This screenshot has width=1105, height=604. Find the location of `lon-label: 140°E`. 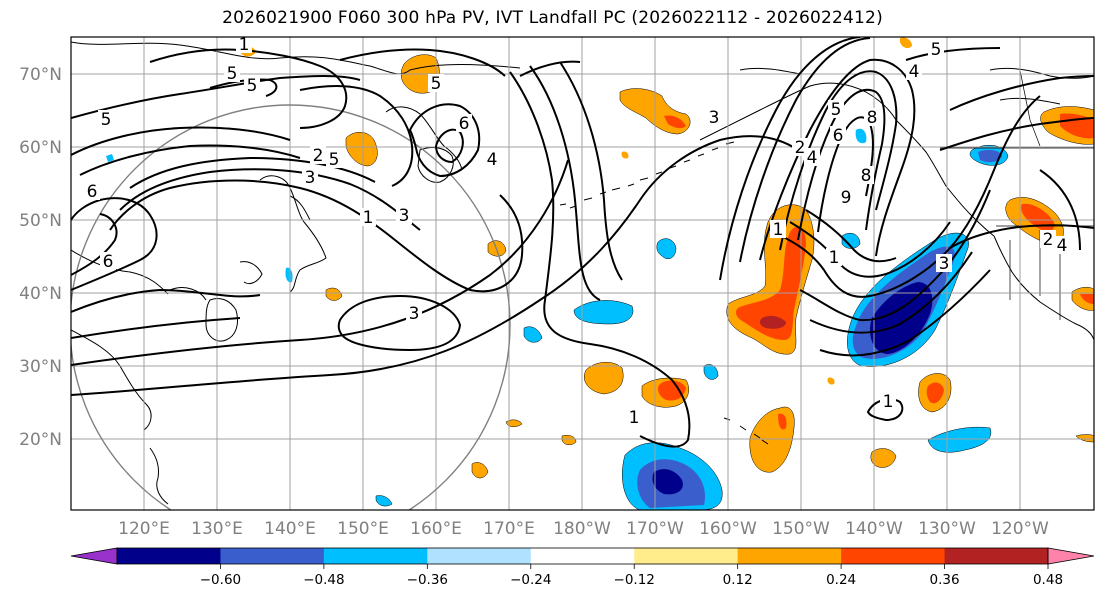

lon-label: 140°E is located at coordinates (290, 529).